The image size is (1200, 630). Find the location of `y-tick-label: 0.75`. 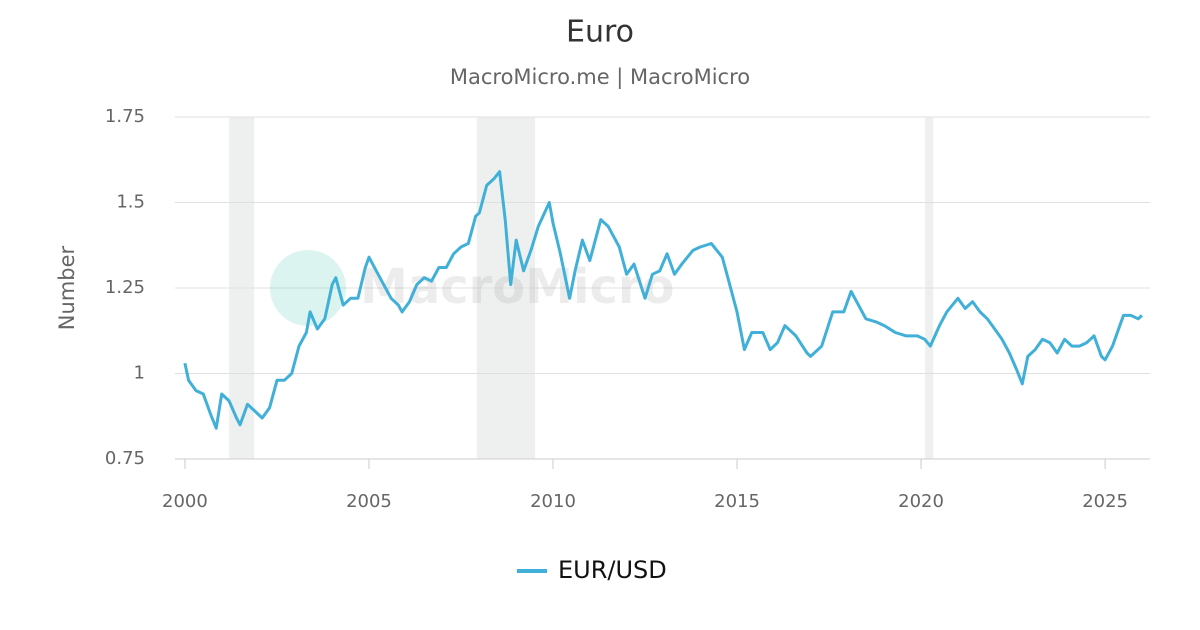

y-tick-label: 0.75 is located at coordinates (125, 458).